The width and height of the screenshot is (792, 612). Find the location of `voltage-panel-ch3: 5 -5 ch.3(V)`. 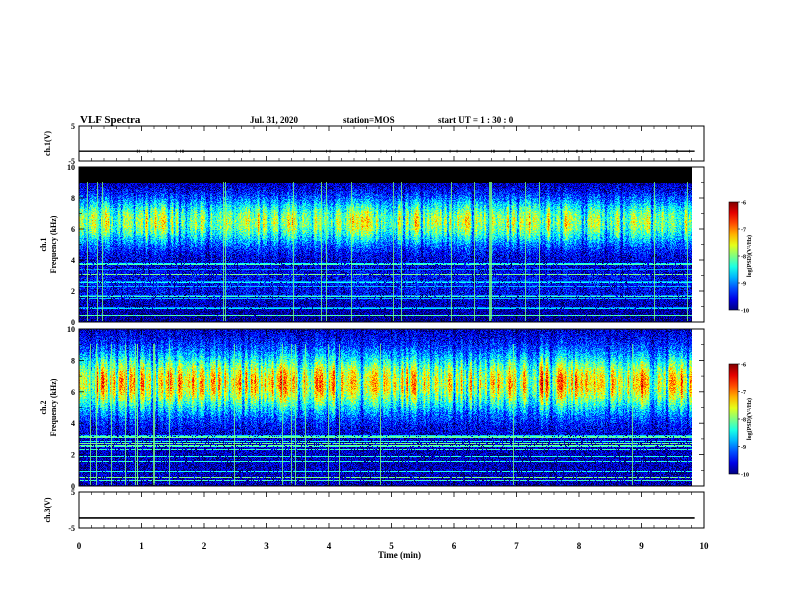

voltage-panel-ch3: 5 -5 ch.3(V) is located at coordinates (374, 510).